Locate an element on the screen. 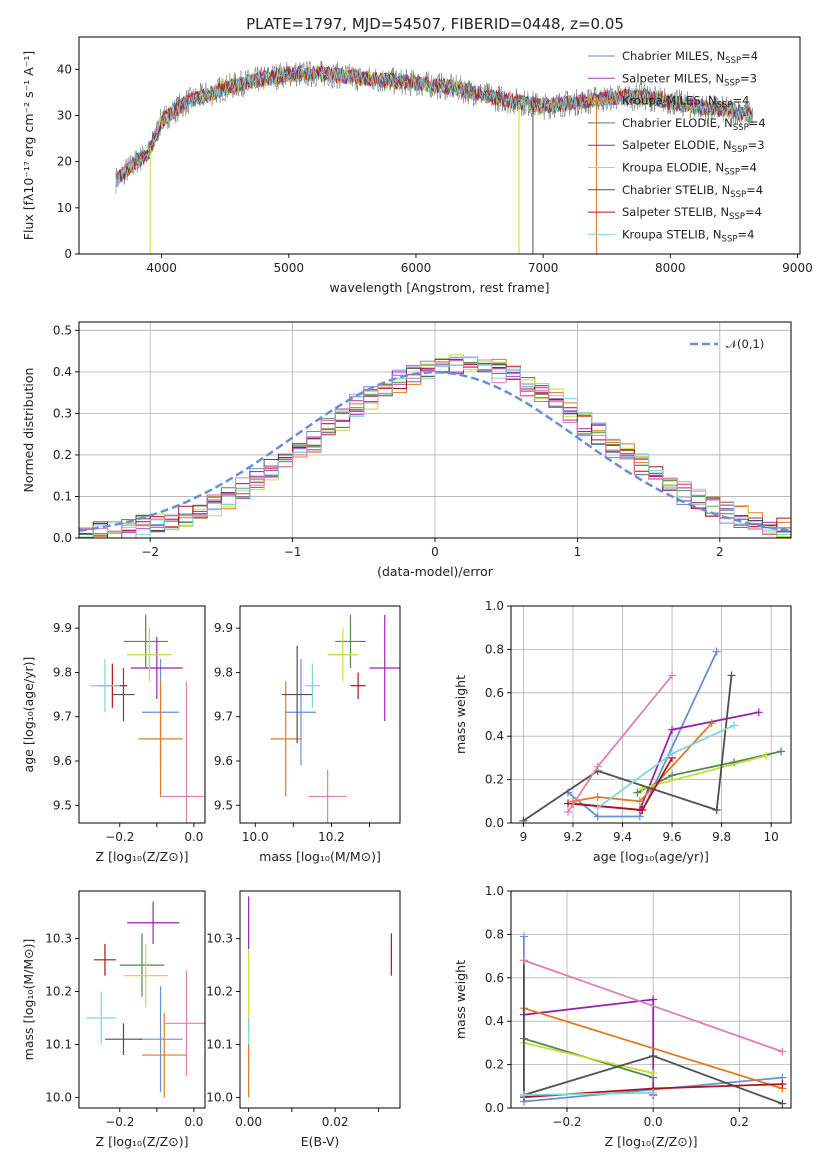  legend-entry: Chabrier ELODIE, NSSP=4 is located at coordinates (694, 124).